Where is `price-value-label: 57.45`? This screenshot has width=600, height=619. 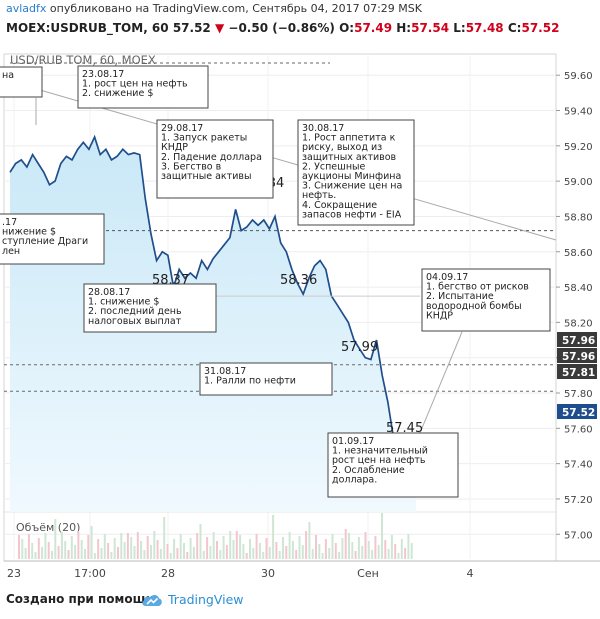 price-value-label: 57.45 is located at coordinates (404, 428).